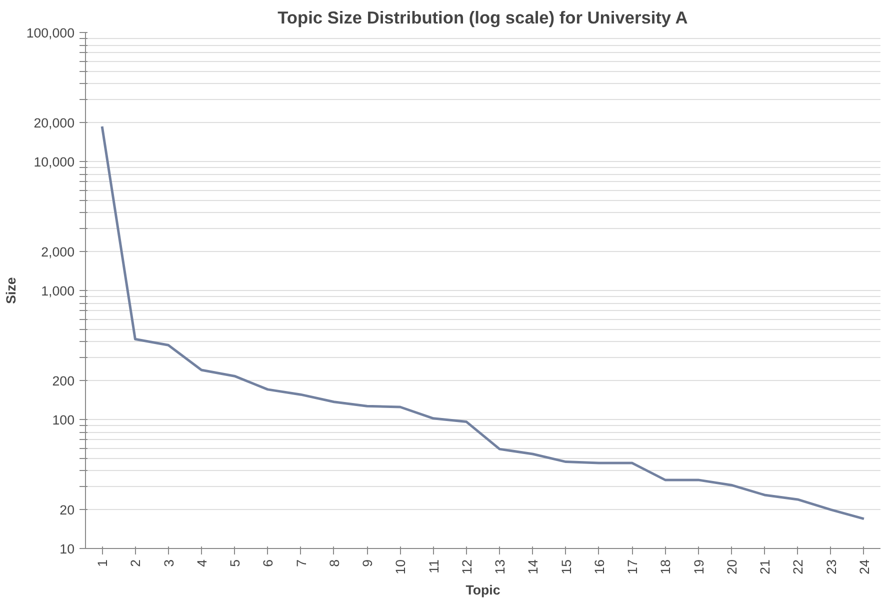 Image resolution: width=893 pixels, height=602 pixels. I want to click on y-tick-label: 100,000, so click(50, 33).